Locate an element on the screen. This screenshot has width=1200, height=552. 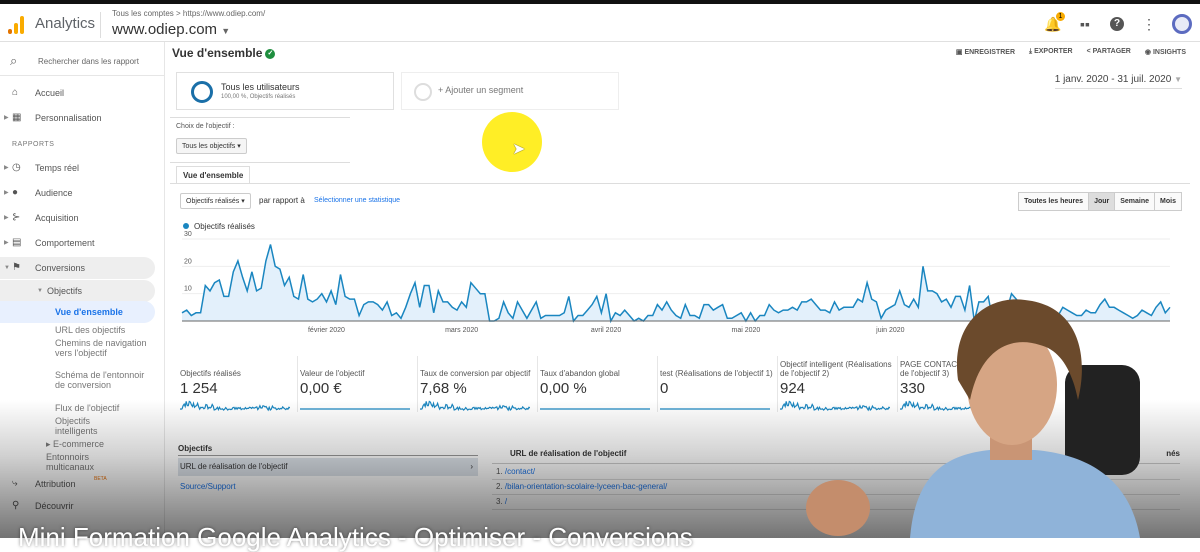
sidebar-item-goal-urls: URL des objectifs is located at coordinates (90, 330).